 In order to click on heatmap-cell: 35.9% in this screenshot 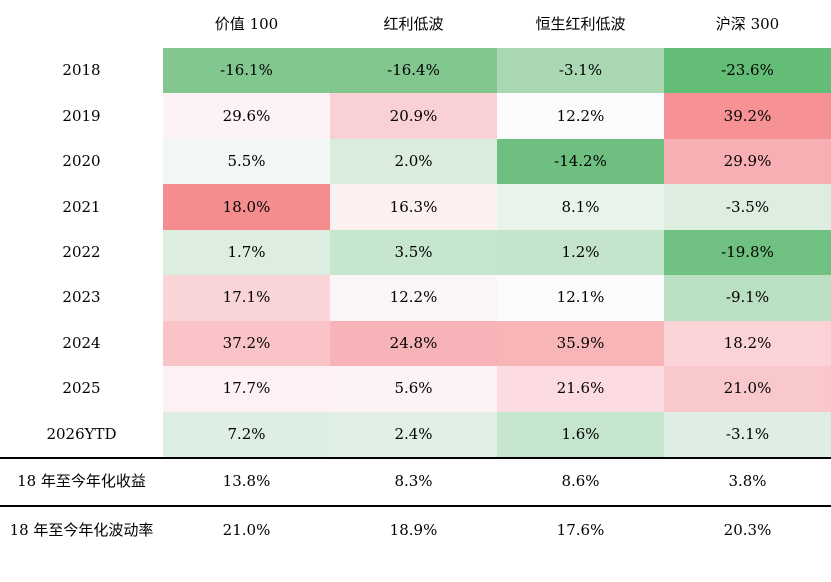, I will do `click(580, 343)`.